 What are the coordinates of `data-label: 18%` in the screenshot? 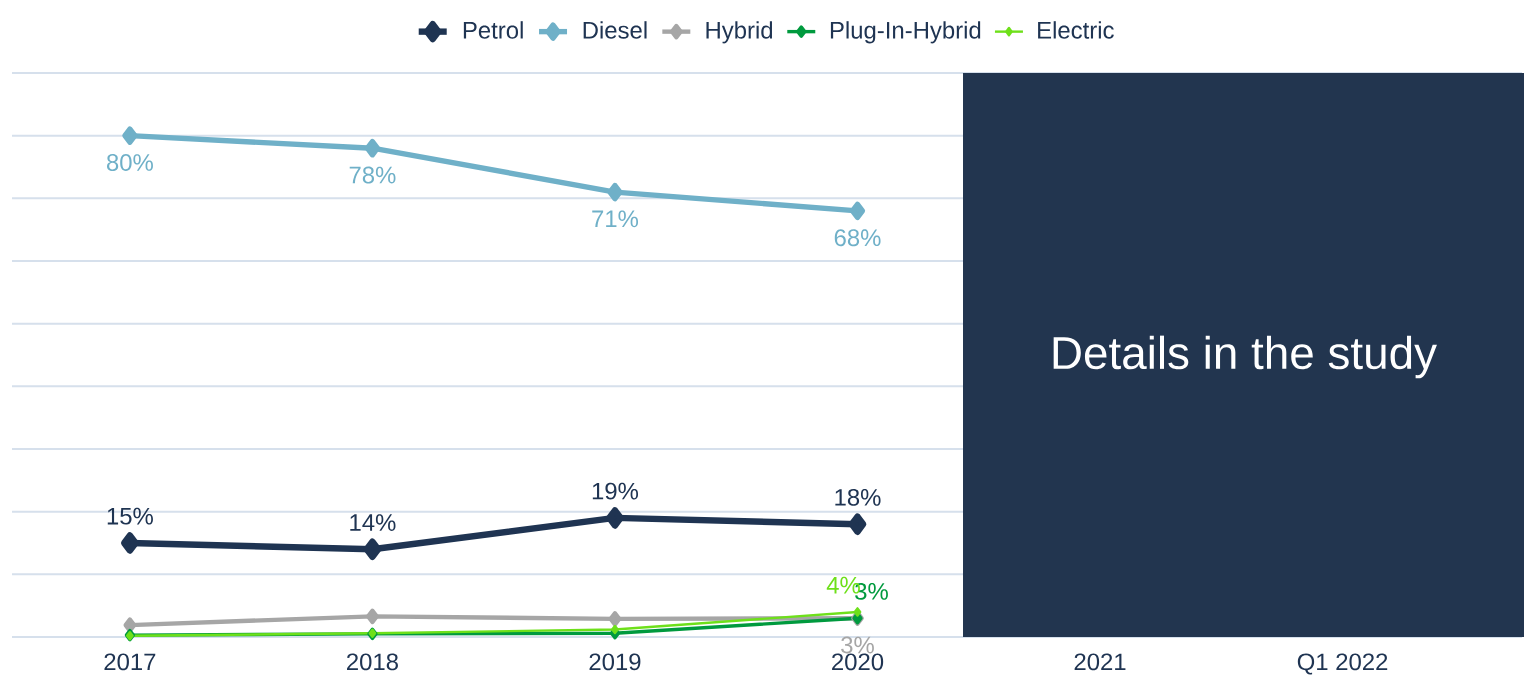 It's located at (858, 497).